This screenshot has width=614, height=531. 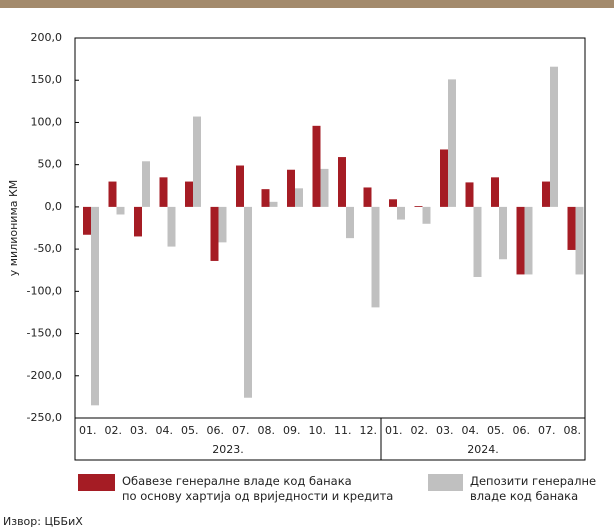 I want to click on y-tick-label: -100,0, so click(x=44, y=290).